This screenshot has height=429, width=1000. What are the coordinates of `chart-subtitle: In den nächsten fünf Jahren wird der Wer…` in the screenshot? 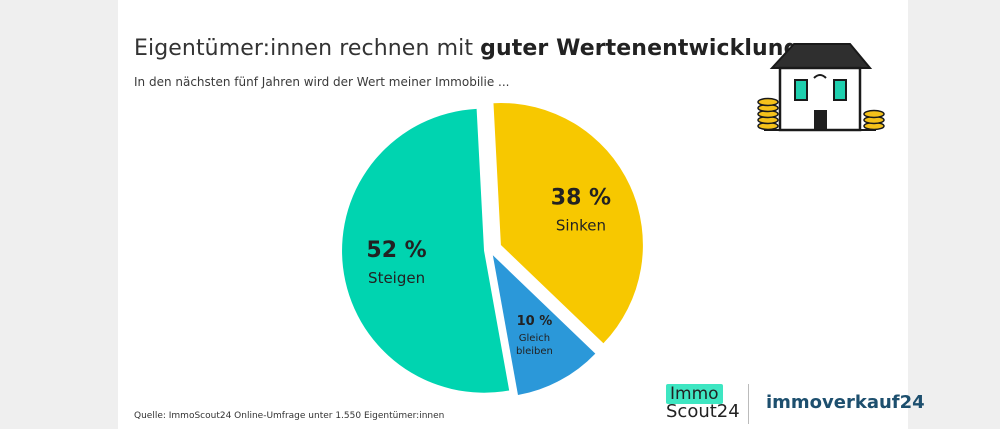 It's located at (322, 82).